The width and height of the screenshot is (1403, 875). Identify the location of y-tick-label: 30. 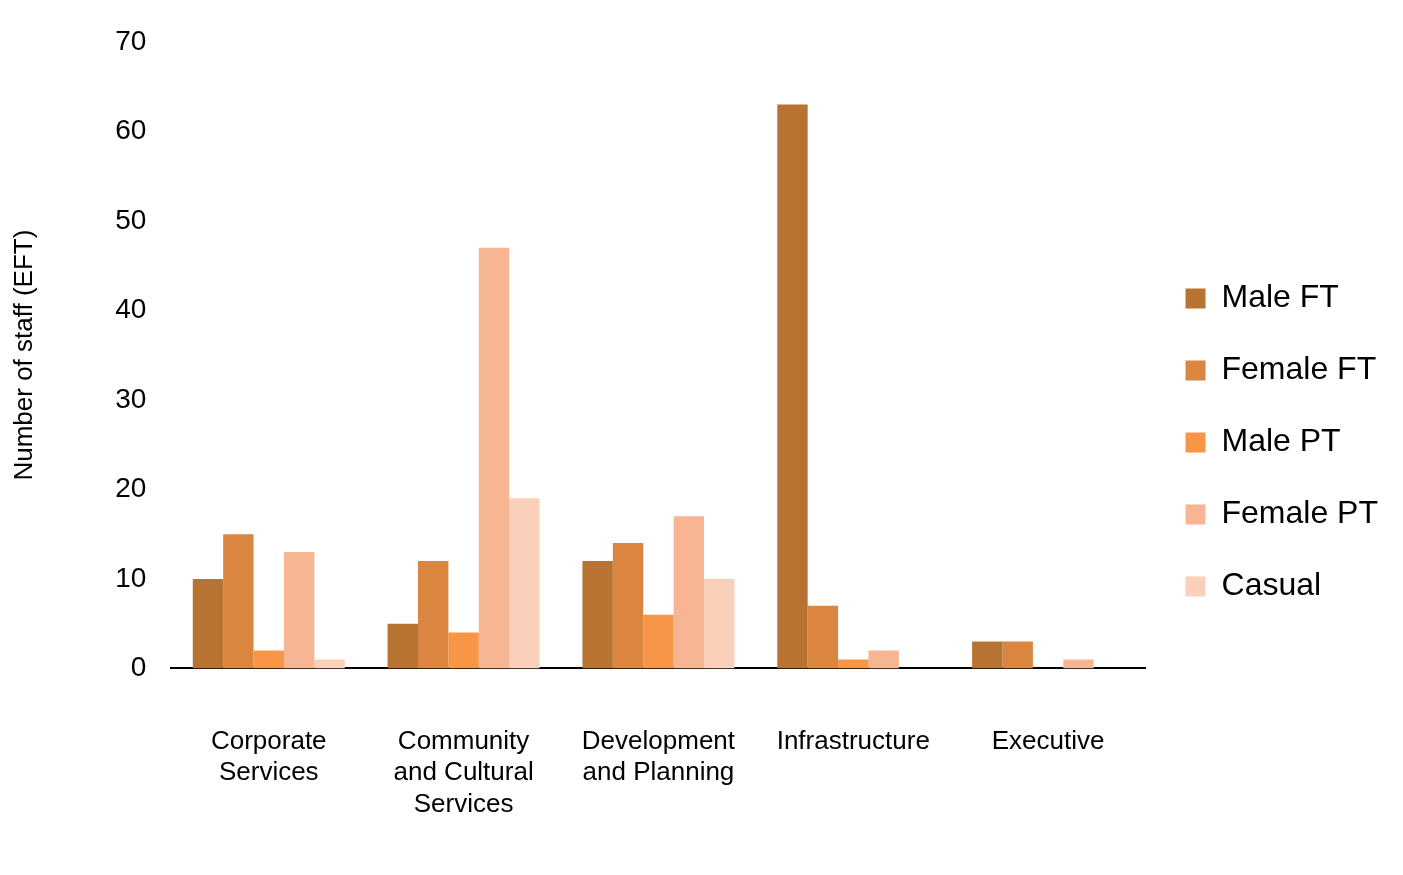
(131, 398).